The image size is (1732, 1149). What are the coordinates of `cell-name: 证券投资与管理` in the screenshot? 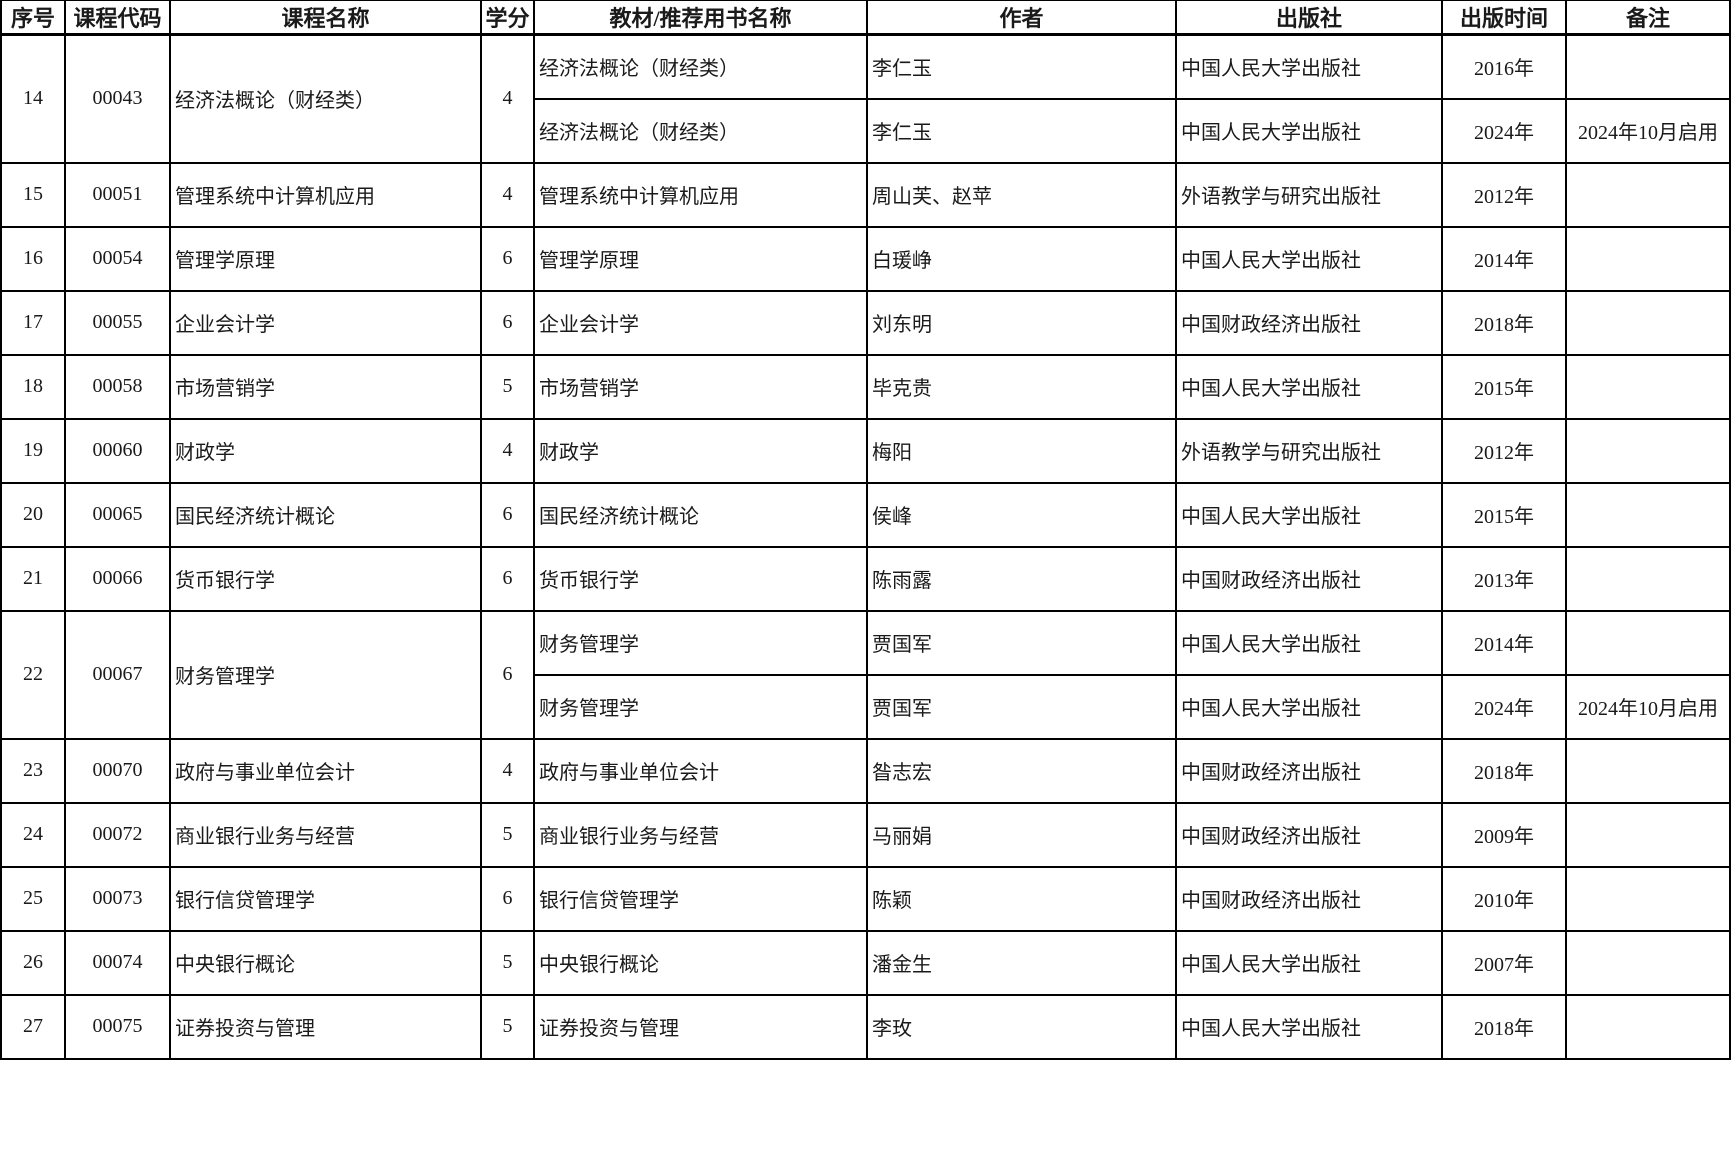 It's located at (325, 1026).